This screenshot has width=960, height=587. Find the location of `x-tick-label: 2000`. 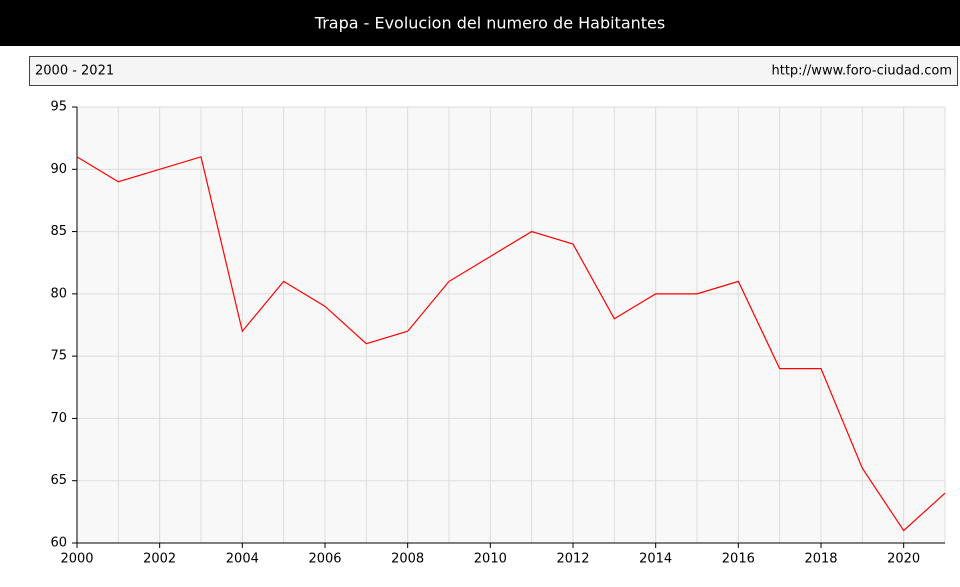

x-tick-label: 2000 is located at coordinates (76, 559).